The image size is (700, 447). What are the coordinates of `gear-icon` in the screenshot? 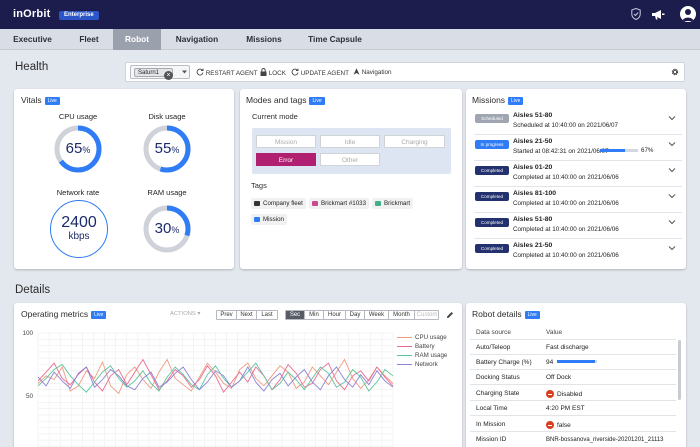 It's located at (675, 72).